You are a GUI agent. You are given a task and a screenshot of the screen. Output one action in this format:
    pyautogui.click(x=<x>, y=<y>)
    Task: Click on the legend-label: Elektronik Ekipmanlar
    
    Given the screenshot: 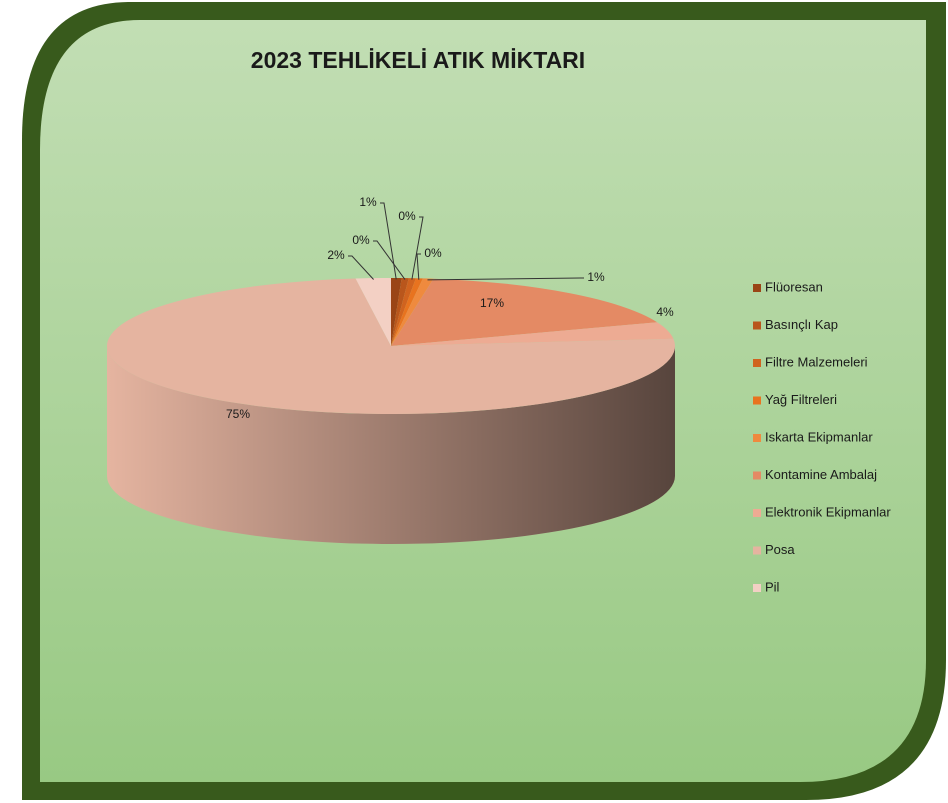 What is the action you would take?
    pyautogui.click(x=828, y=511)
    